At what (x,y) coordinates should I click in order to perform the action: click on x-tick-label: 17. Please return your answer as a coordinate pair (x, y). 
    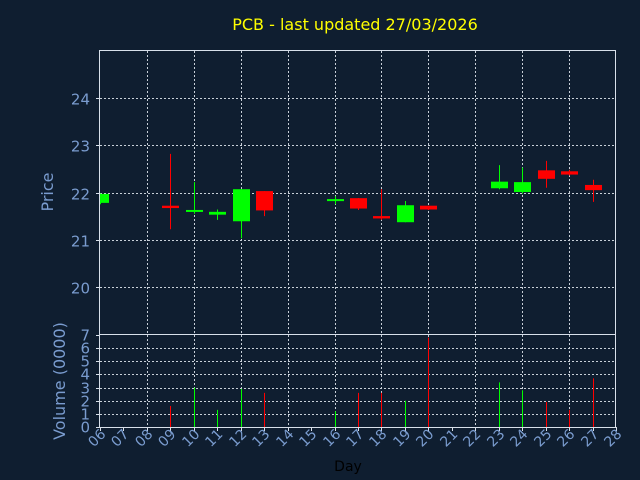
    Looking at the image, I should click on (355, 439).